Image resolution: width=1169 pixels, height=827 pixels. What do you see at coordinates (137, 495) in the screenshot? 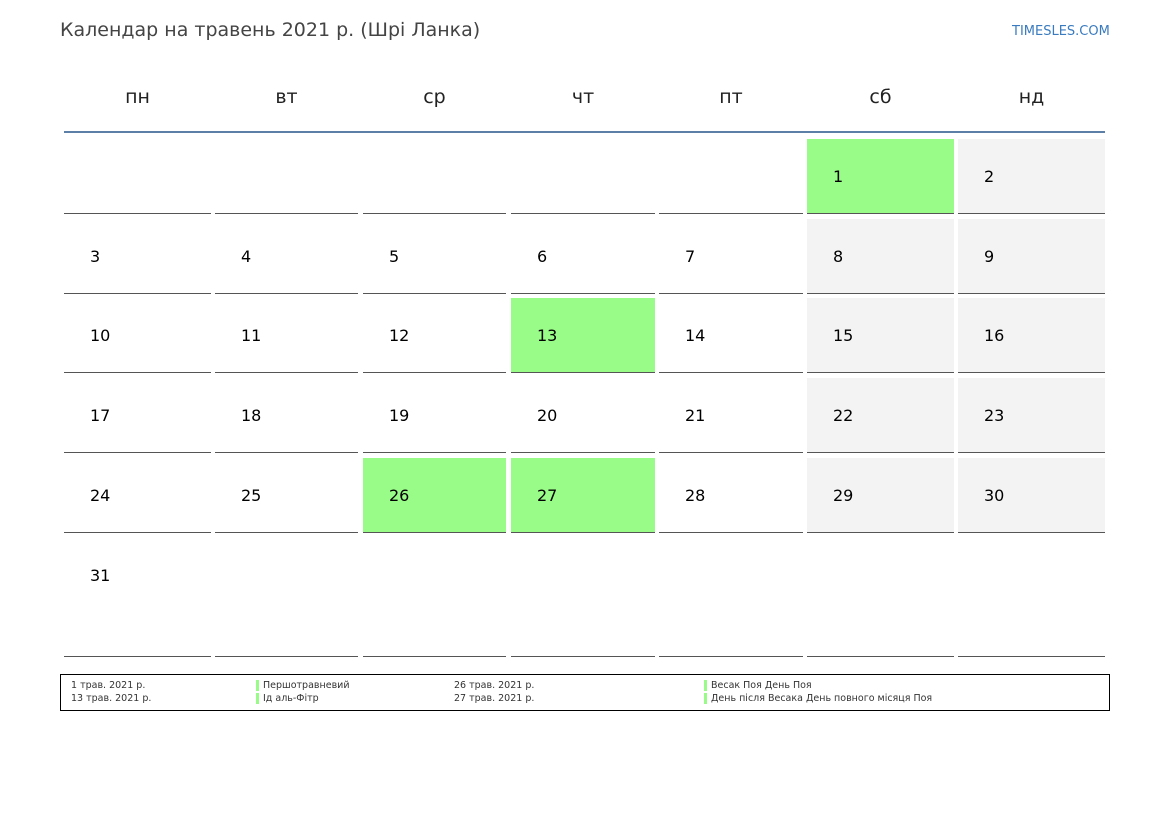
I see `day-cell: 24` at bounding box center [137, 495].